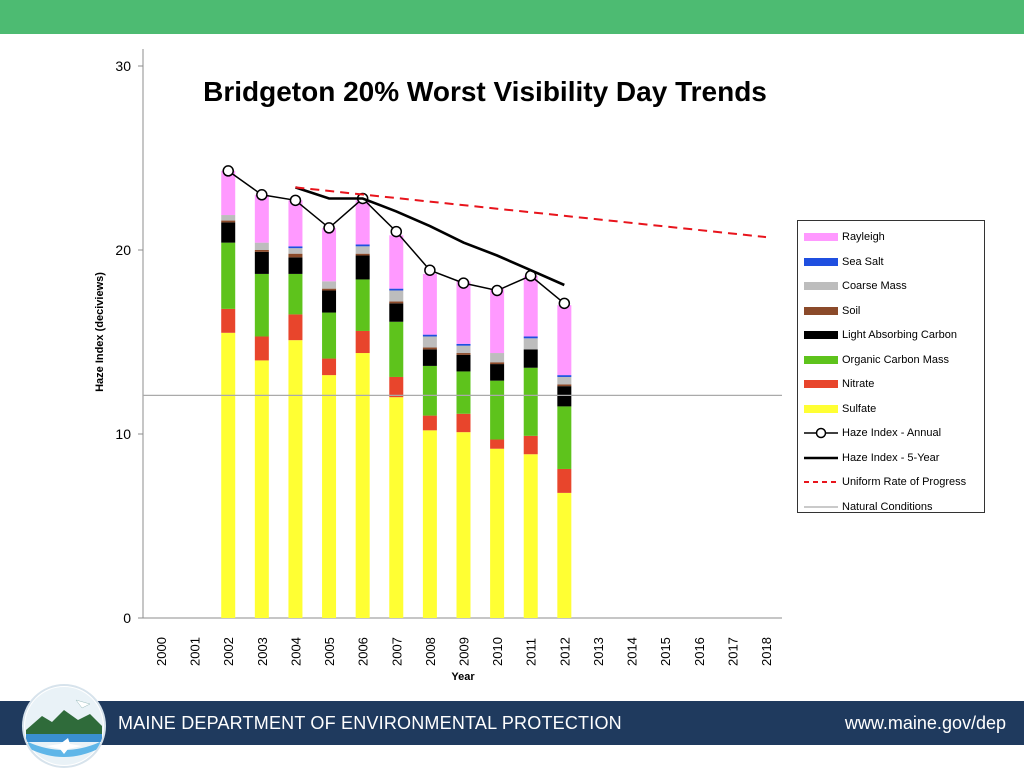  Describe the element at coordinates (195, 651) in the screenshot. I see `x-tick-label: 2001` at that location.